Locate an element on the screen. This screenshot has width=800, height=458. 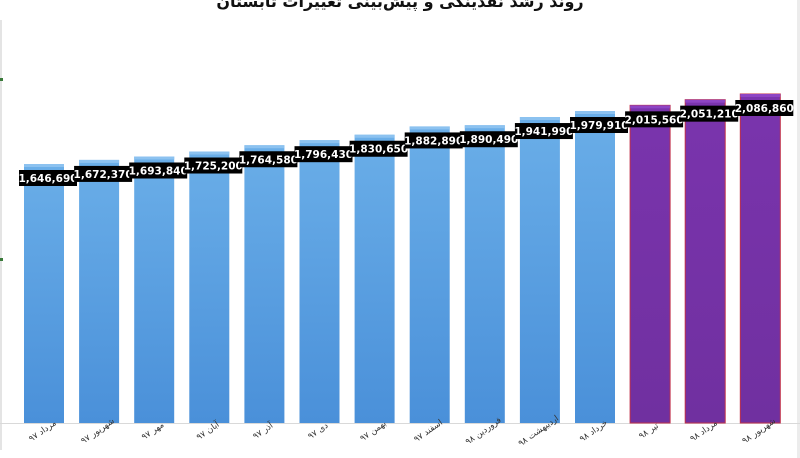
data-label: 1,941,990 is located at coordinates (543, 132).